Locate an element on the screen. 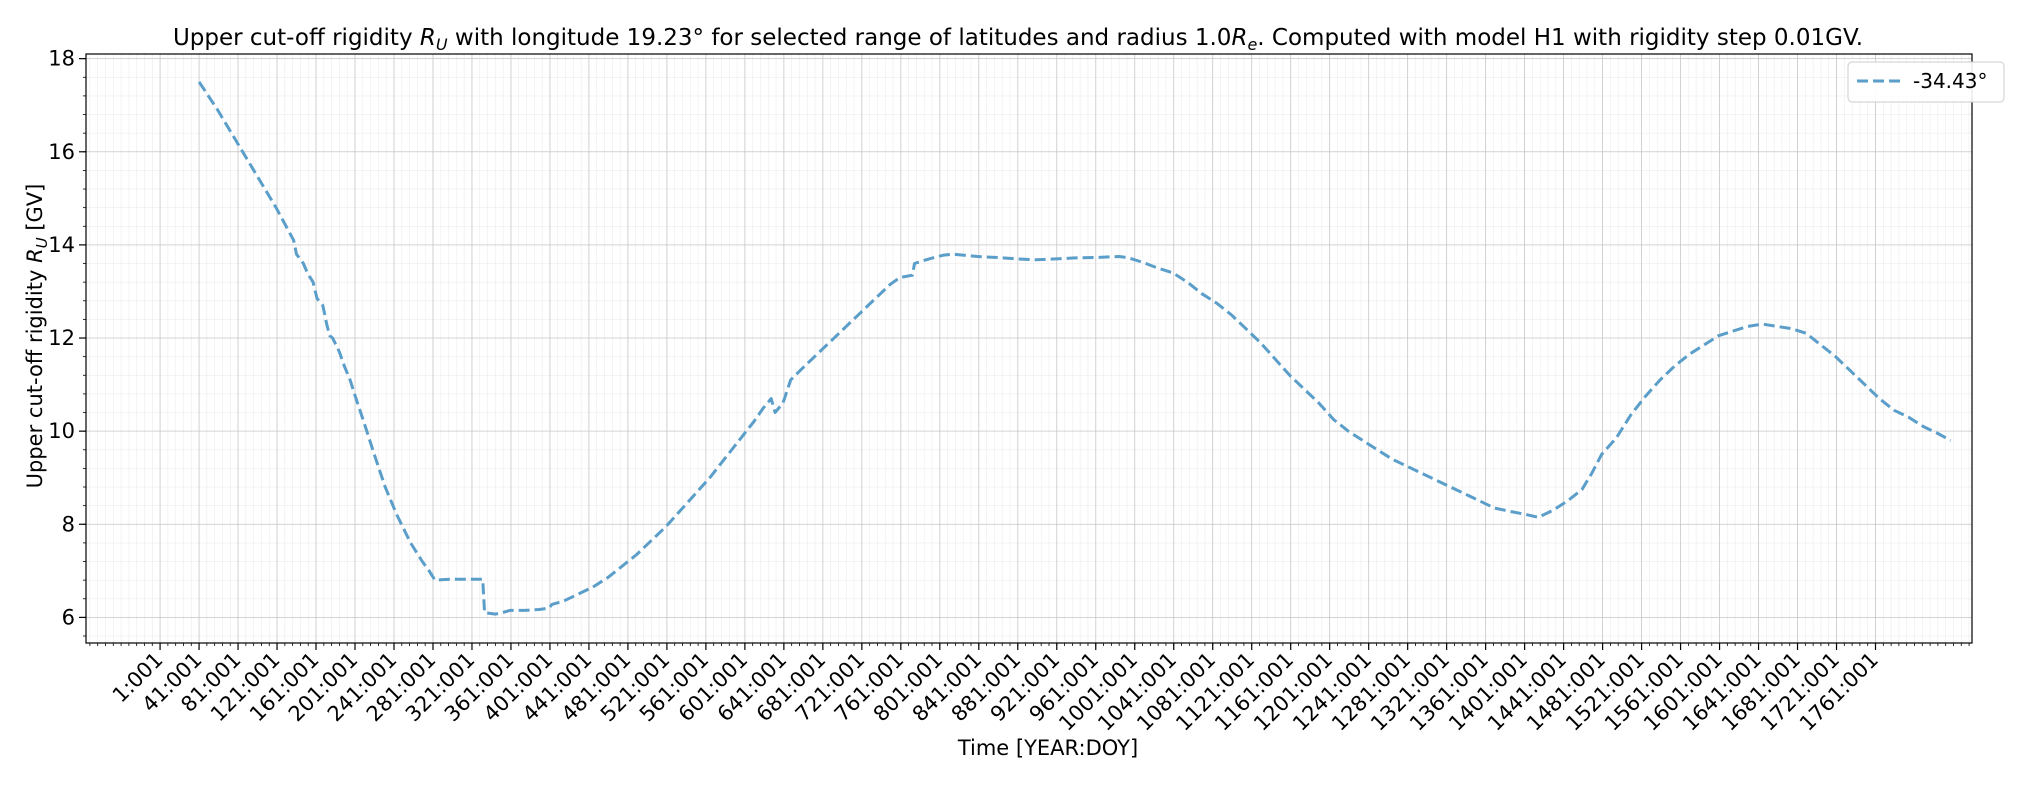 This screenshot has width=2034, height=785. y-tick-label: 10 is located at coordinates (61, 431).